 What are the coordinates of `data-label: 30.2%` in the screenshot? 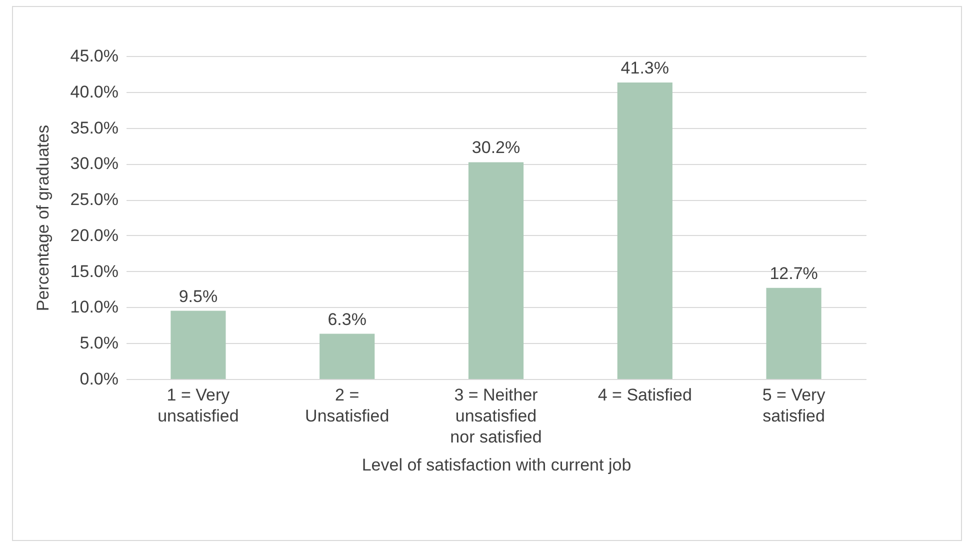 It's located at (496, 148).